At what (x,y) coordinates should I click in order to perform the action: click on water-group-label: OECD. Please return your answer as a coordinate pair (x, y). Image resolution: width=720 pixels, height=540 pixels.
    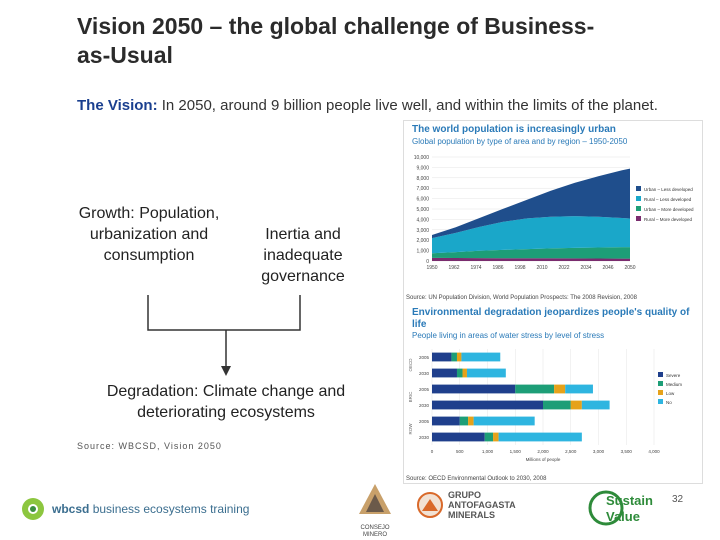
    Looking at the image, I should click on (410, 365).